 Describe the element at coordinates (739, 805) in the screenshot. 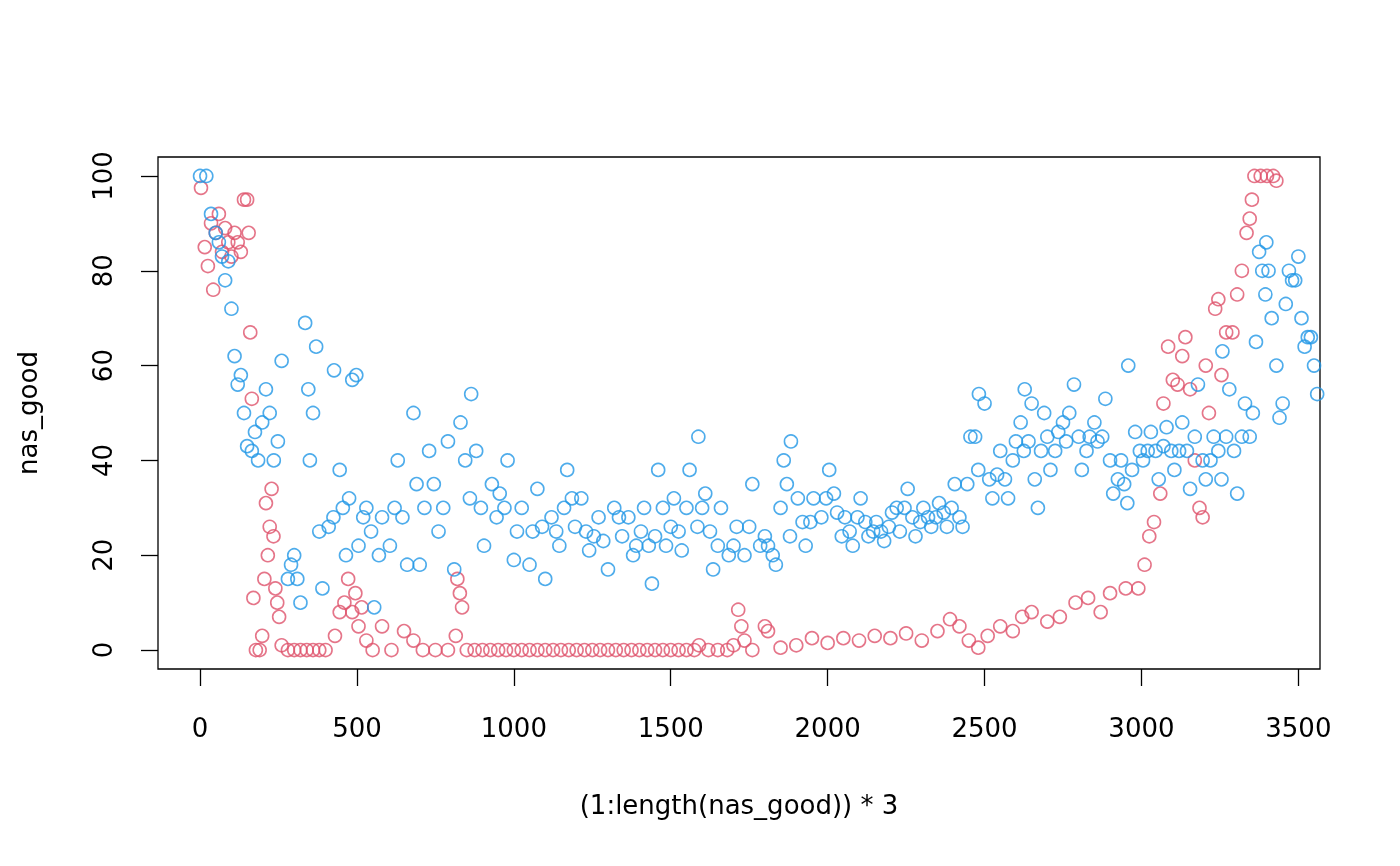

I see `x-axis-title: (1:length(nas_good)) * 3` at that location.